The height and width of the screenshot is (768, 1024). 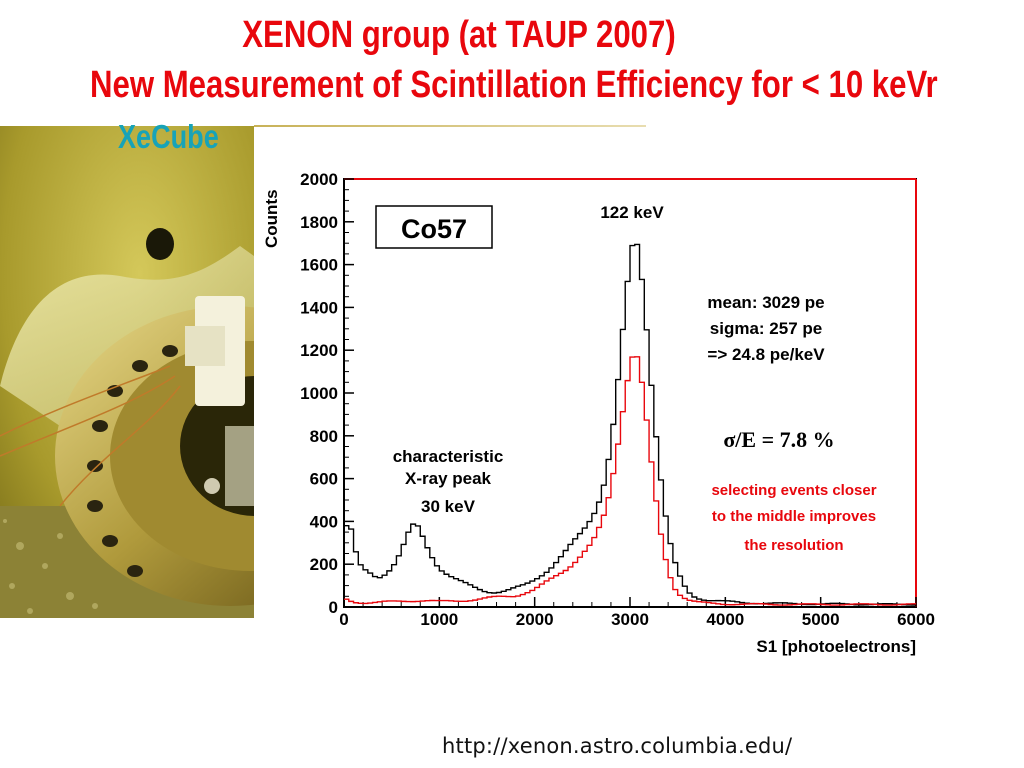 I want to click on legend-box, so click(x=434, y=227).